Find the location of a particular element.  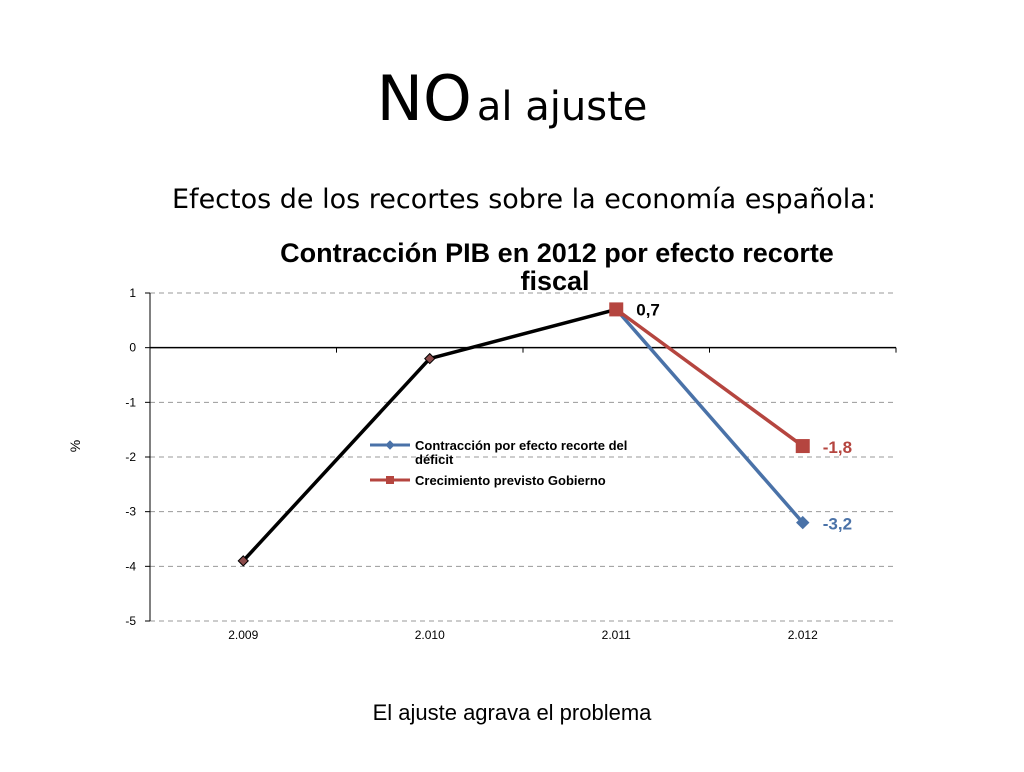

data-label: -3,2 is located at coordinates (837, 524).